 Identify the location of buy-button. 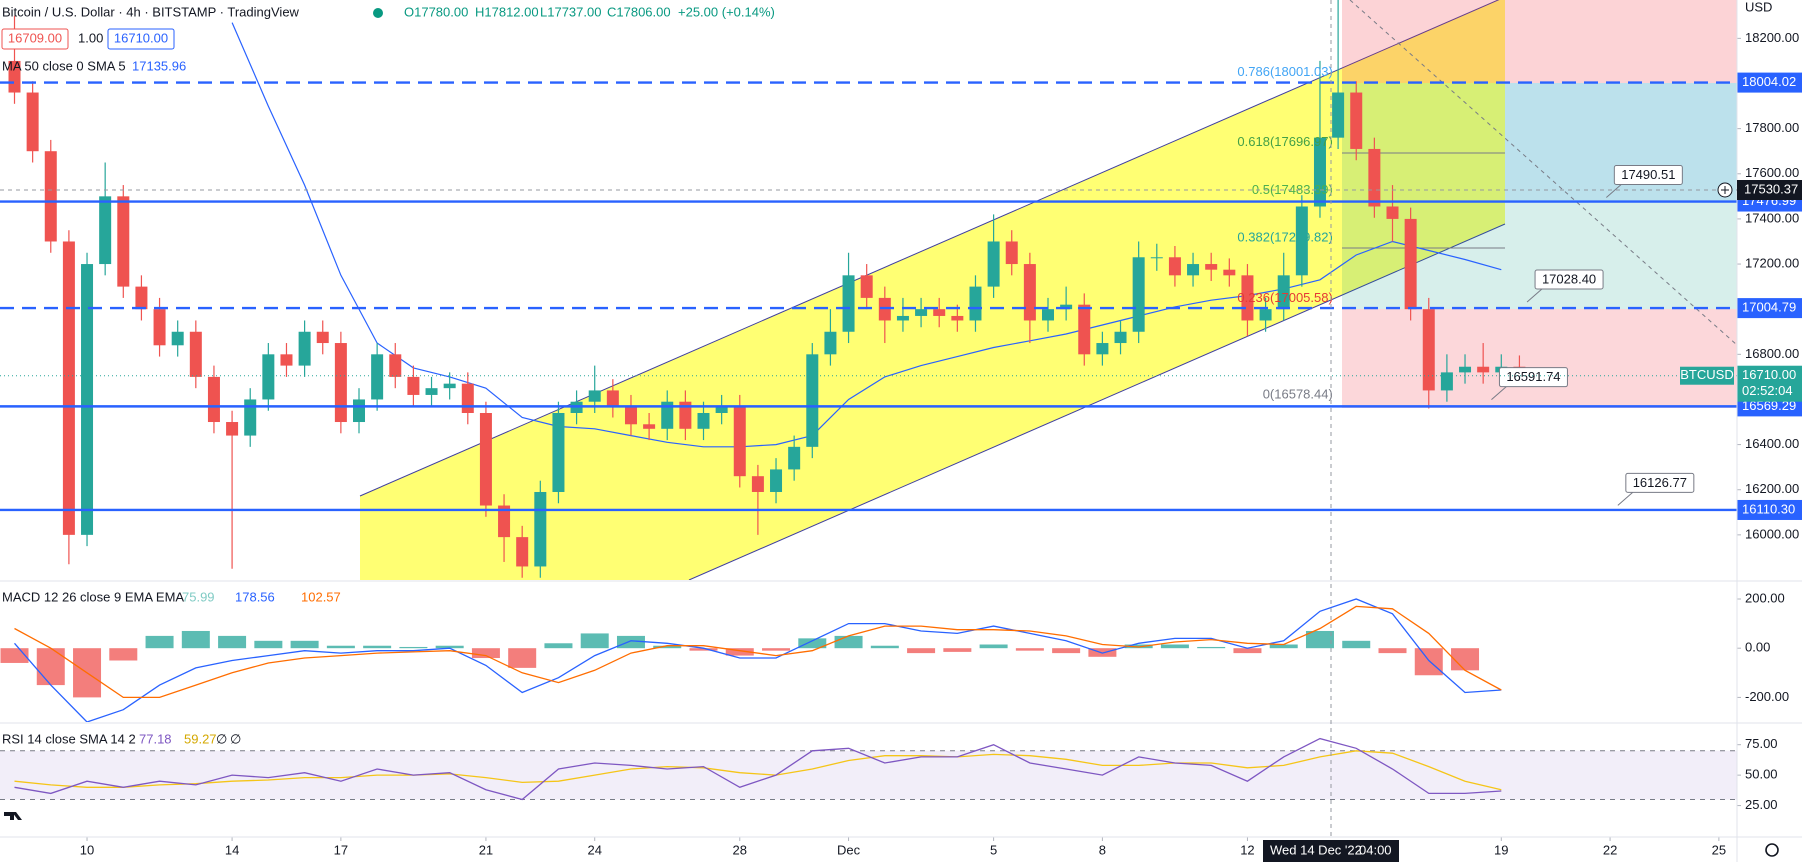
(141, 39).